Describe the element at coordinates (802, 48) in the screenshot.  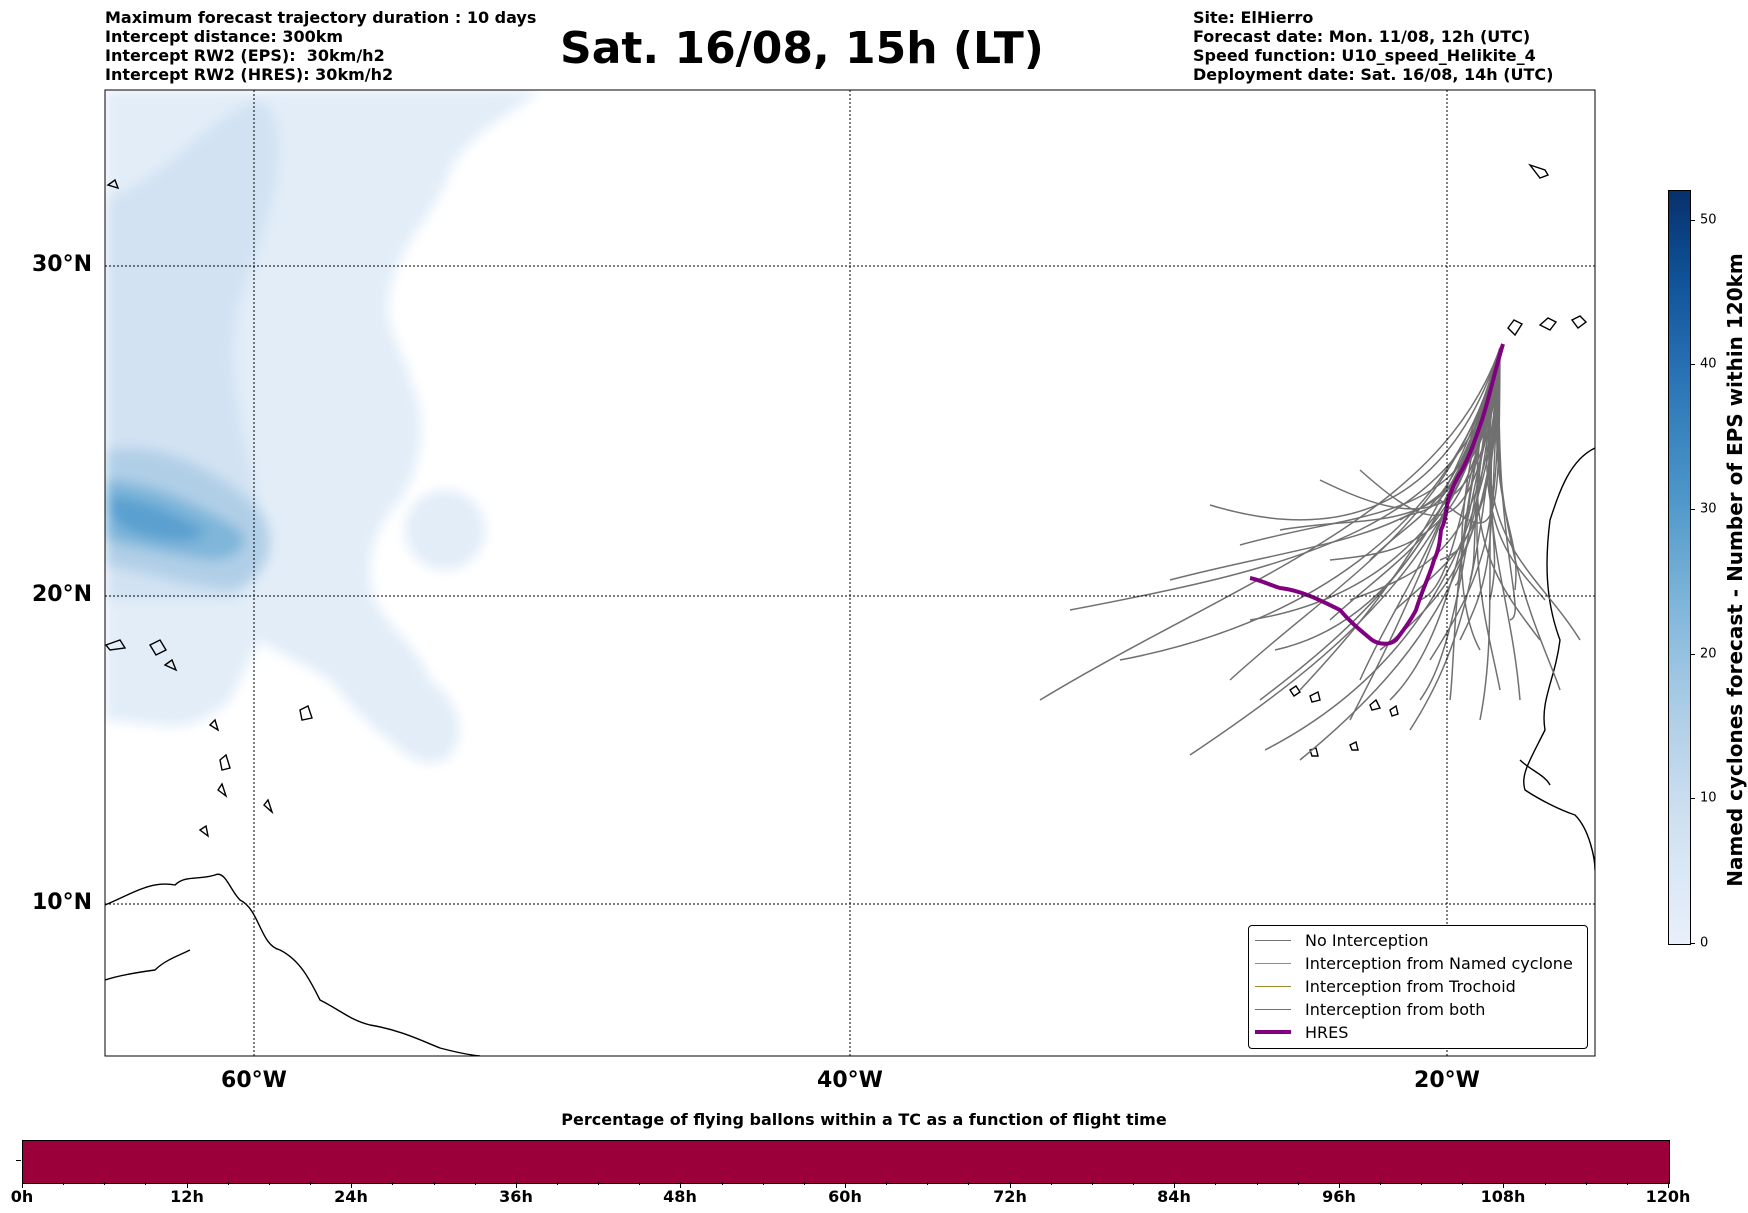
I see `plot-title: Sat. 16/08, 15h (LT)` at that location.